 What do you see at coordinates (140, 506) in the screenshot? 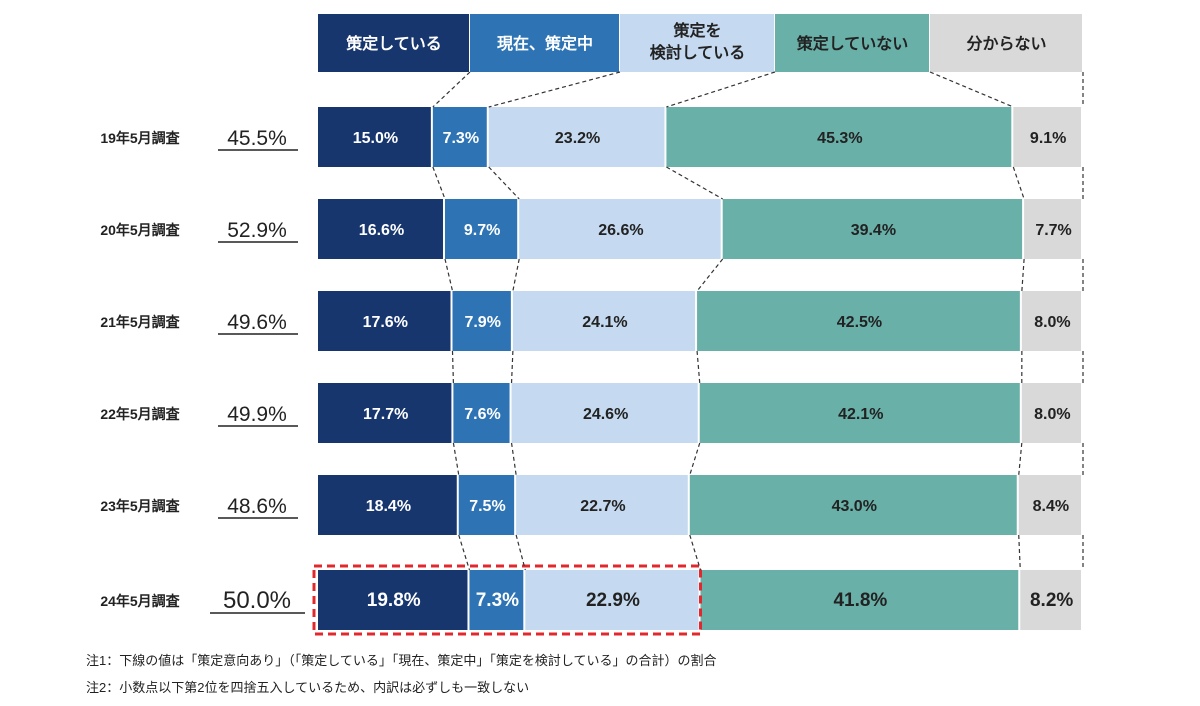
I see `category-label: 23年5月調査` at bounding box center [140, 506].